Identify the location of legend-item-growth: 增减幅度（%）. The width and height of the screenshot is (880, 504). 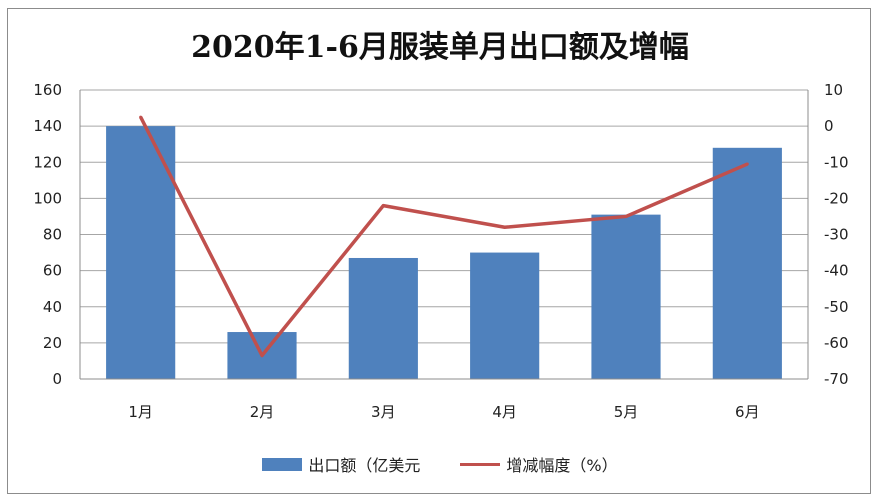
(539, 464).